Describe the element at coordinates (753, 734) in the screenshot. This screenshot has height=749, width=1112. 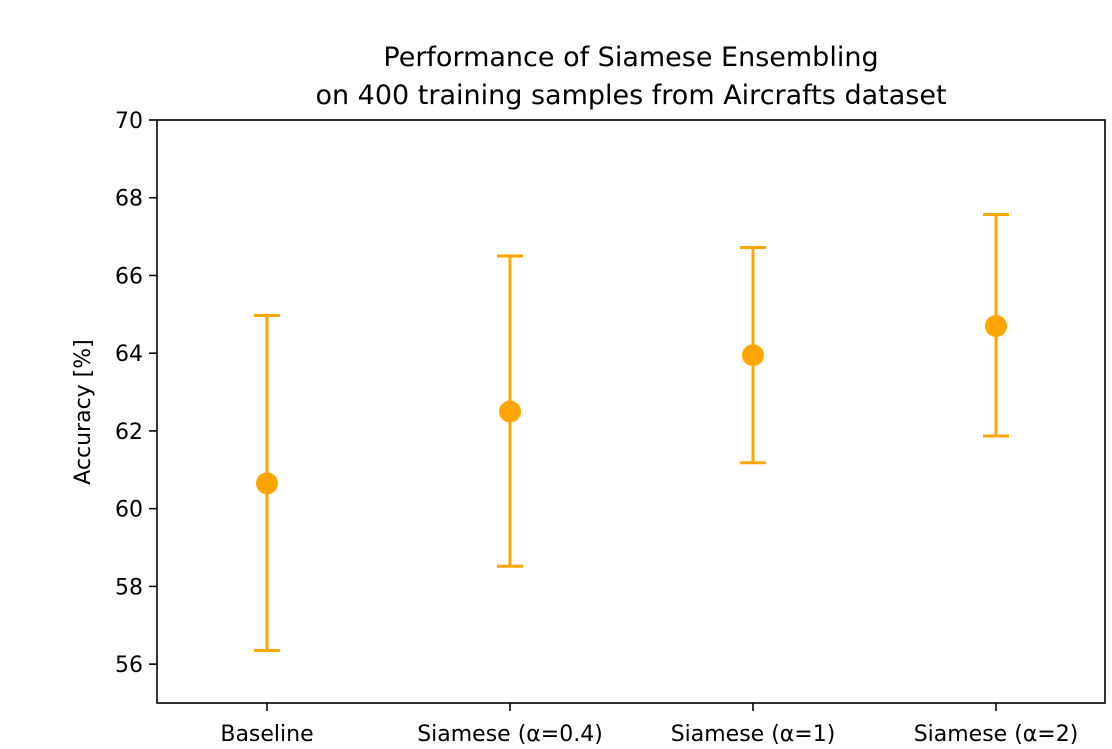
I see `x-tick-label: Siamese (α=1)` at that location.